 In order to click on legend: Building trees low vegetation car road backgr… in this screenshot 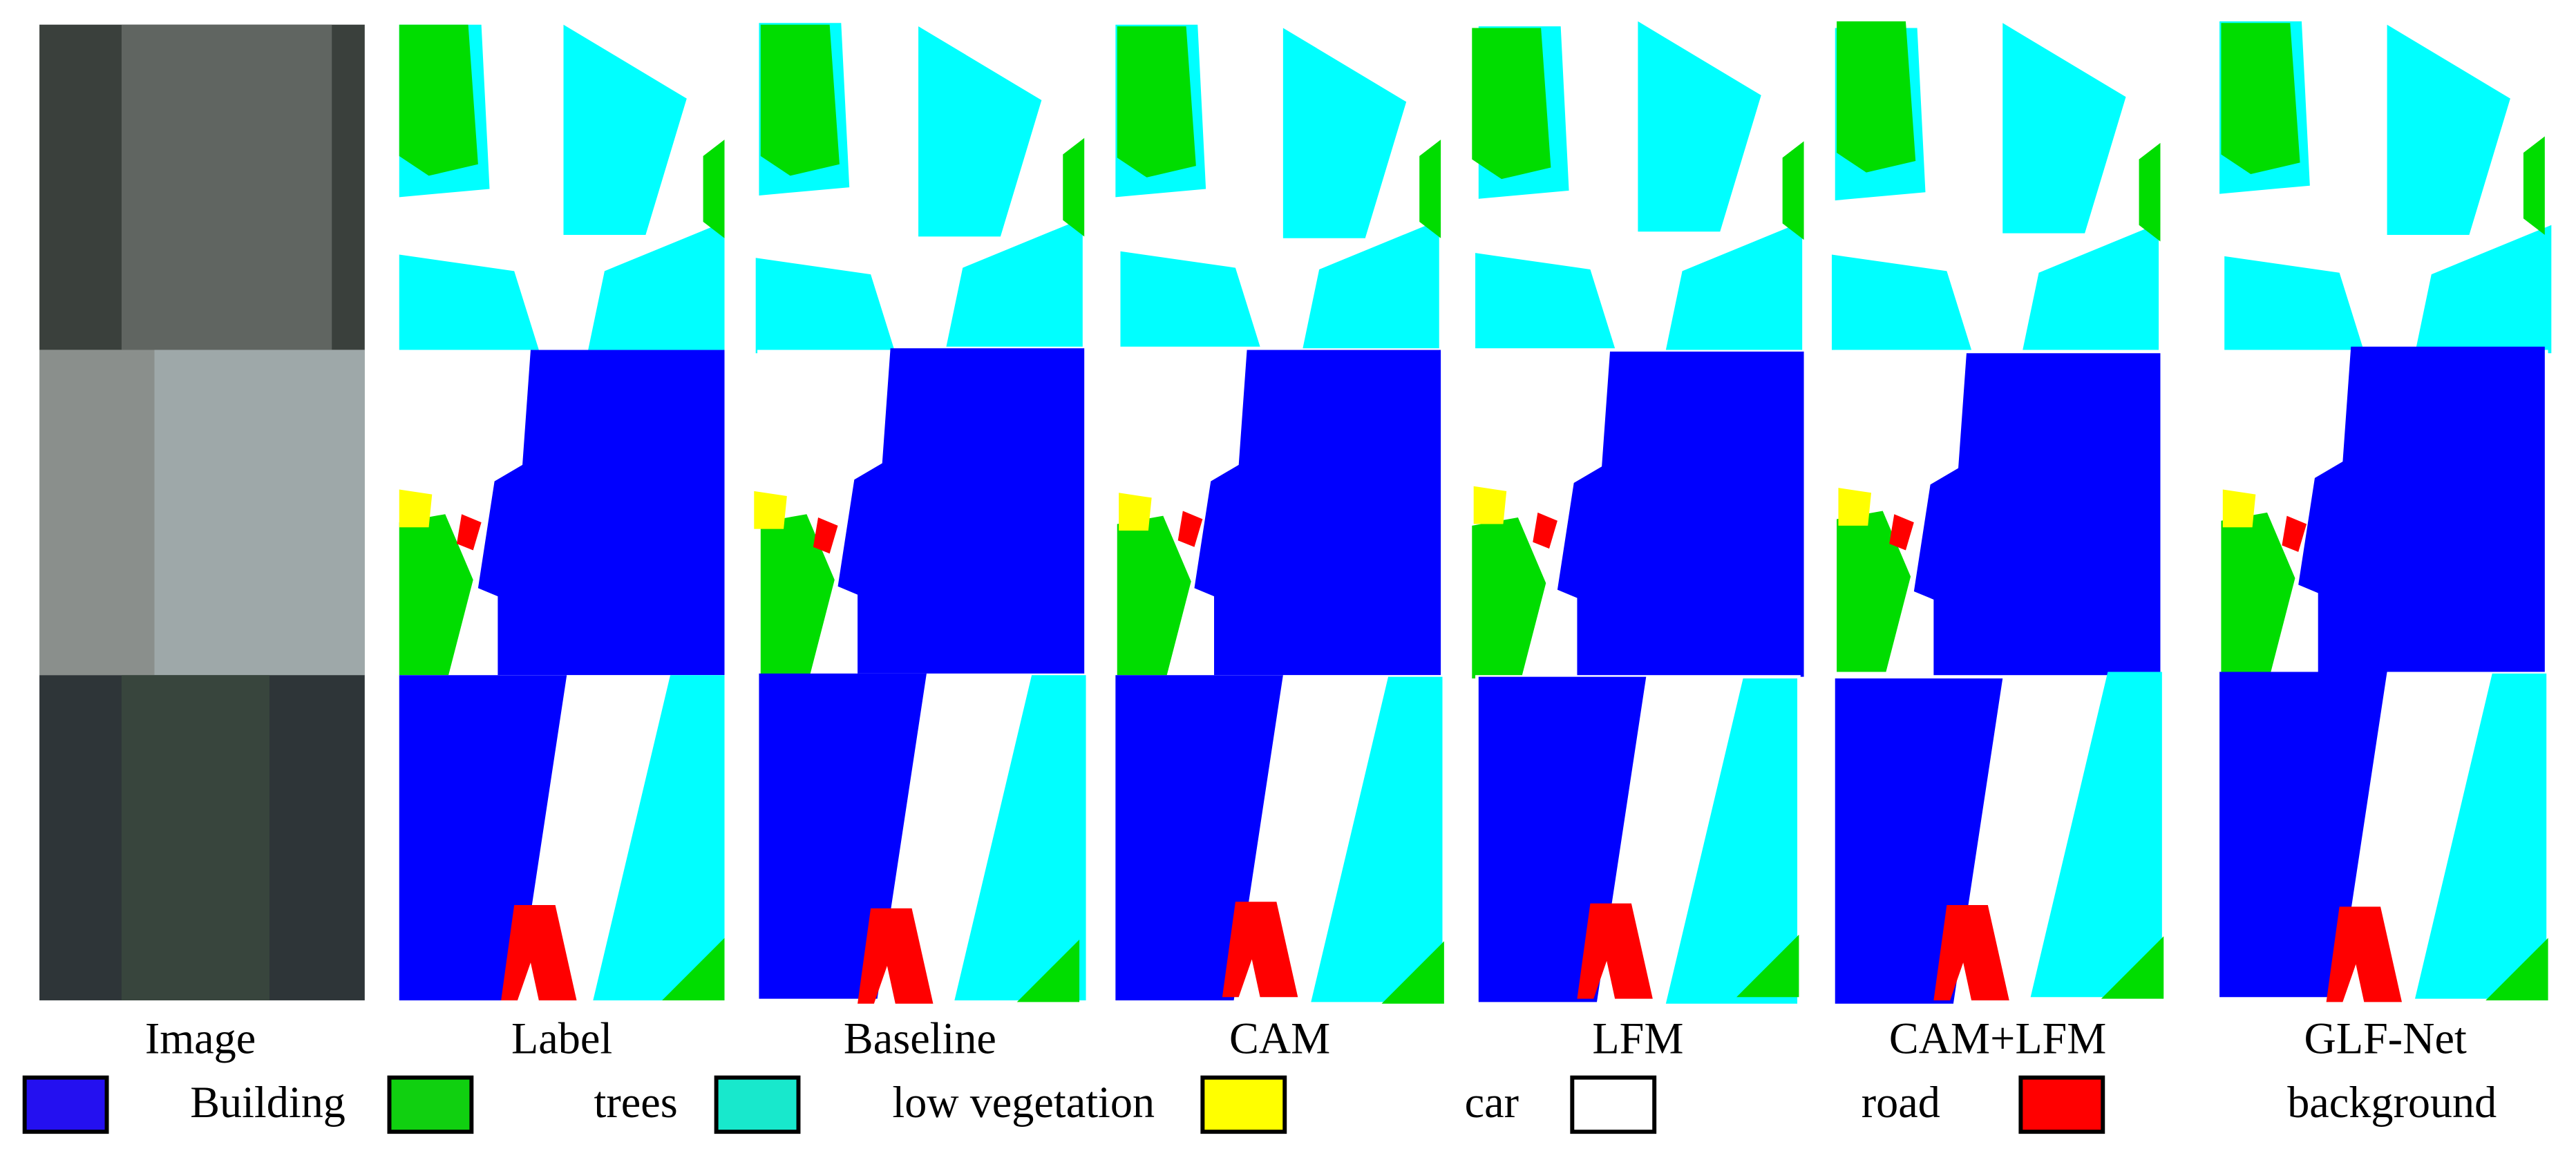, I will do `click(1259, 1104)`.